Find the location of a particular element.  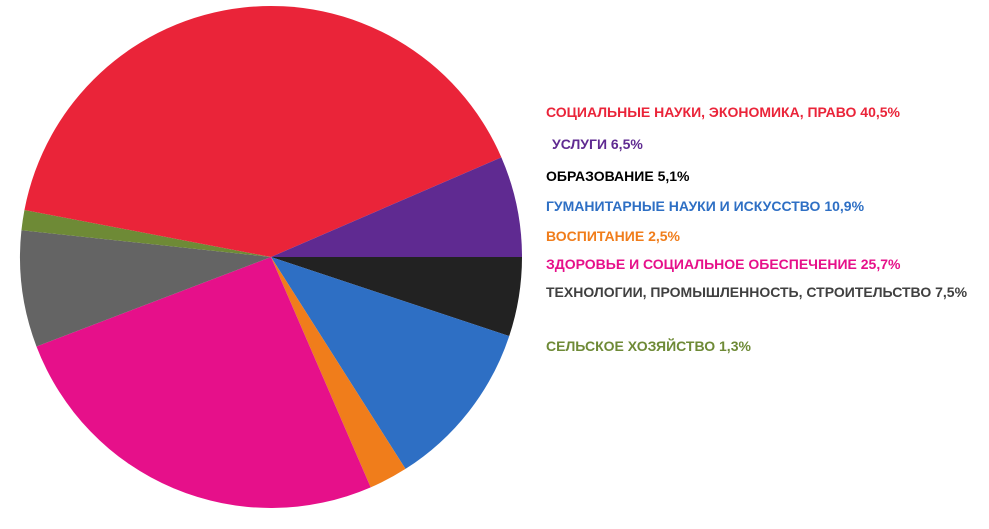

legend-item-5: ВОСПИТАНИЕ 2,5% is located at coordinates (613, 236).